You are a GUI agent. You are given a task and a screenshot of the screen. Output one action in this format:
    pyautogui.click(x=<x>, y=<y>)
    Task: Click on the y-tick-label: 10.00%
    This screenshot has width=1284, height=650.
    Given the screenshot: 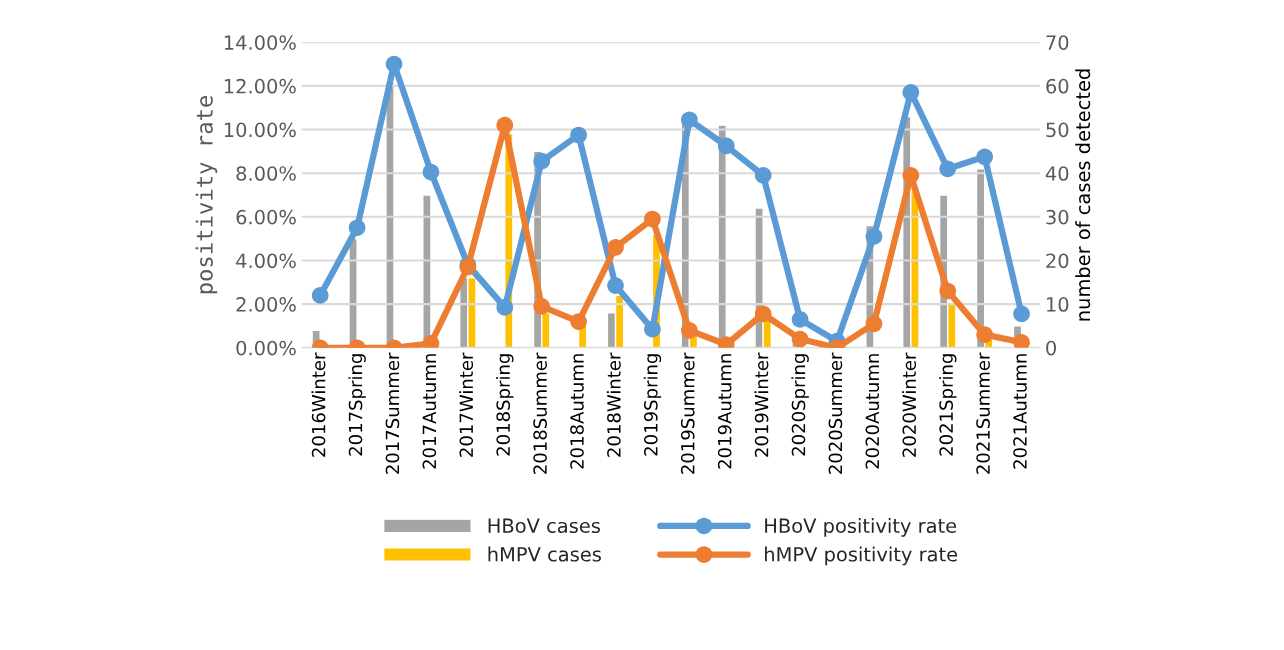 What is the action you would take?
    pyautogui.click(x=260, y=130)
    